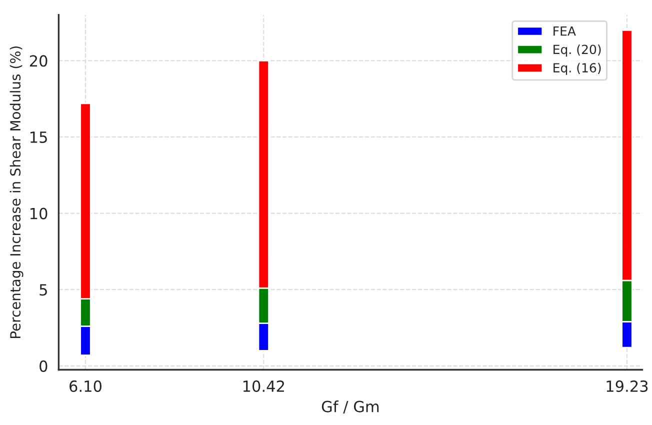  Describe the element at coordinates (43, 290) in the screenshot. I see `y-tick-label: 5` at that location.